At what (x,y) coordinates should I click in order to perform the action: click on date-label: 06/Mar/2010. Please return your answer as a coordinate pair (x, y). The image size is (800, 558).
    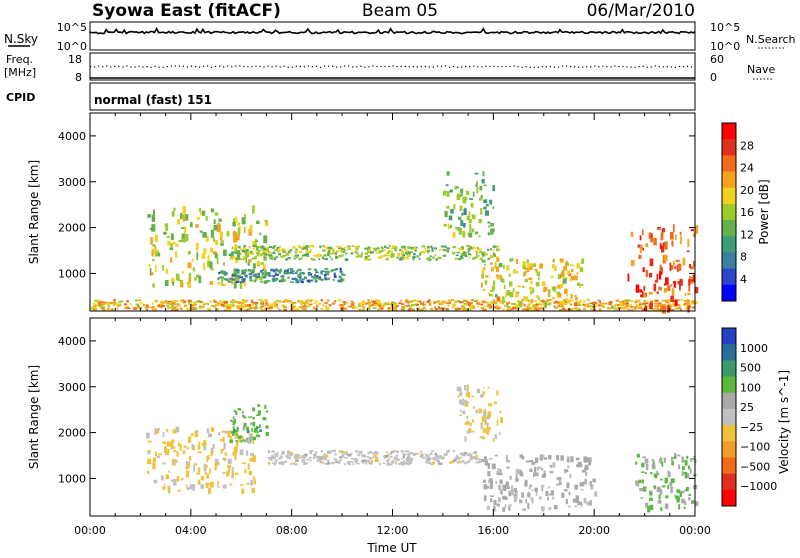
    Looking at the image, I should click on (641, 11).